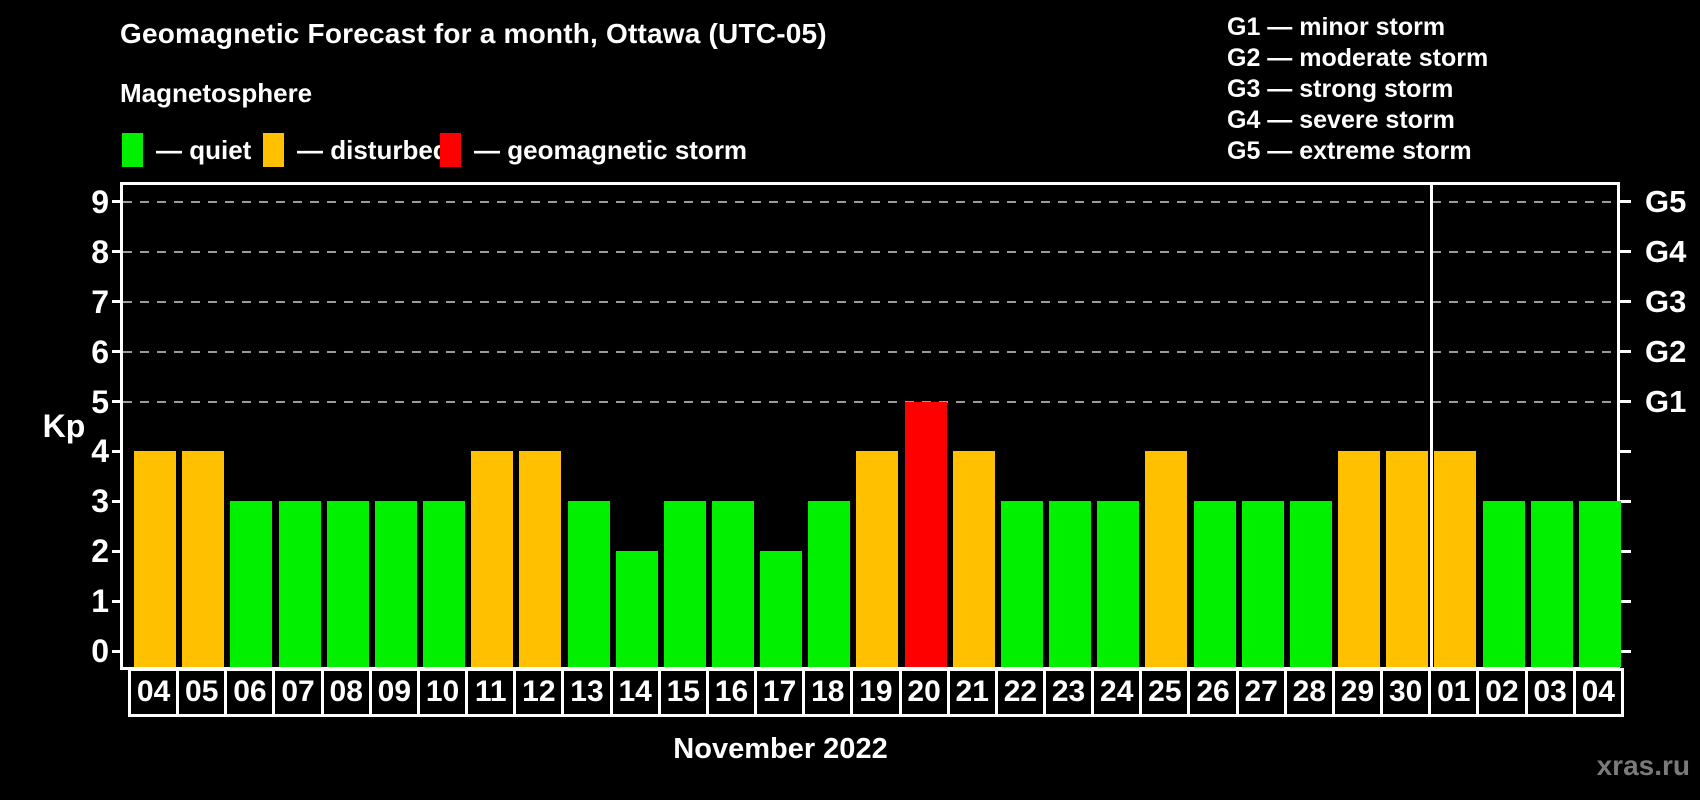 Image resolution: width=1700 pixels, height=800 pixels. I want to click on day-label-nov-09: 09, so click(394, 692).